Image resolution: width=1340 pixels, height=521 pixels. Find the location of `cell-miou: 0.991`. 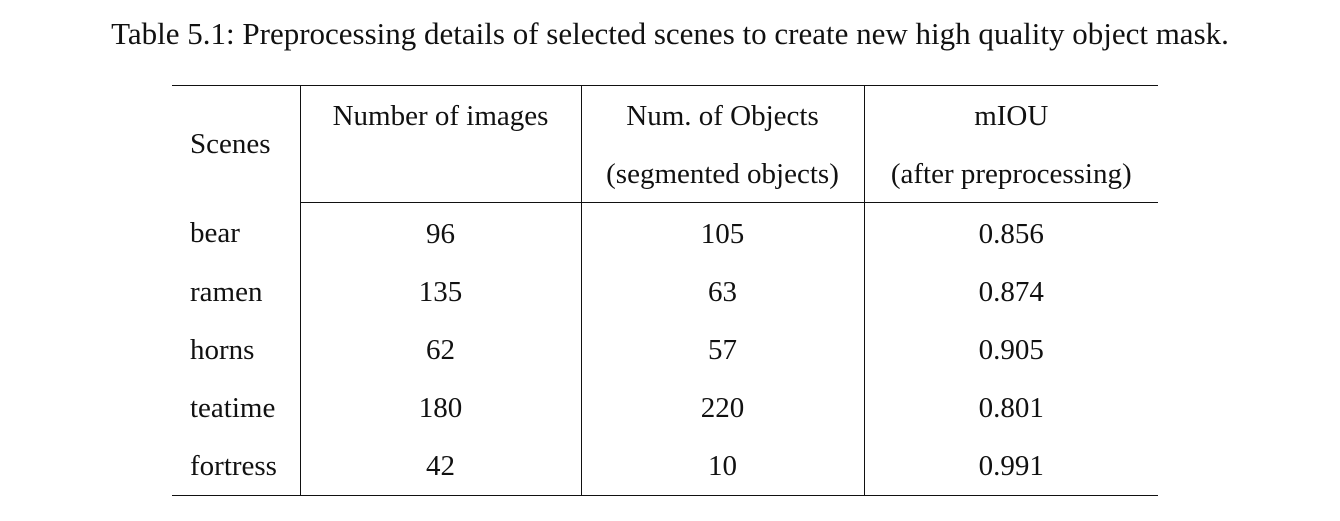

cell-miou: 0.991 is located at coordinates (1010, 466).